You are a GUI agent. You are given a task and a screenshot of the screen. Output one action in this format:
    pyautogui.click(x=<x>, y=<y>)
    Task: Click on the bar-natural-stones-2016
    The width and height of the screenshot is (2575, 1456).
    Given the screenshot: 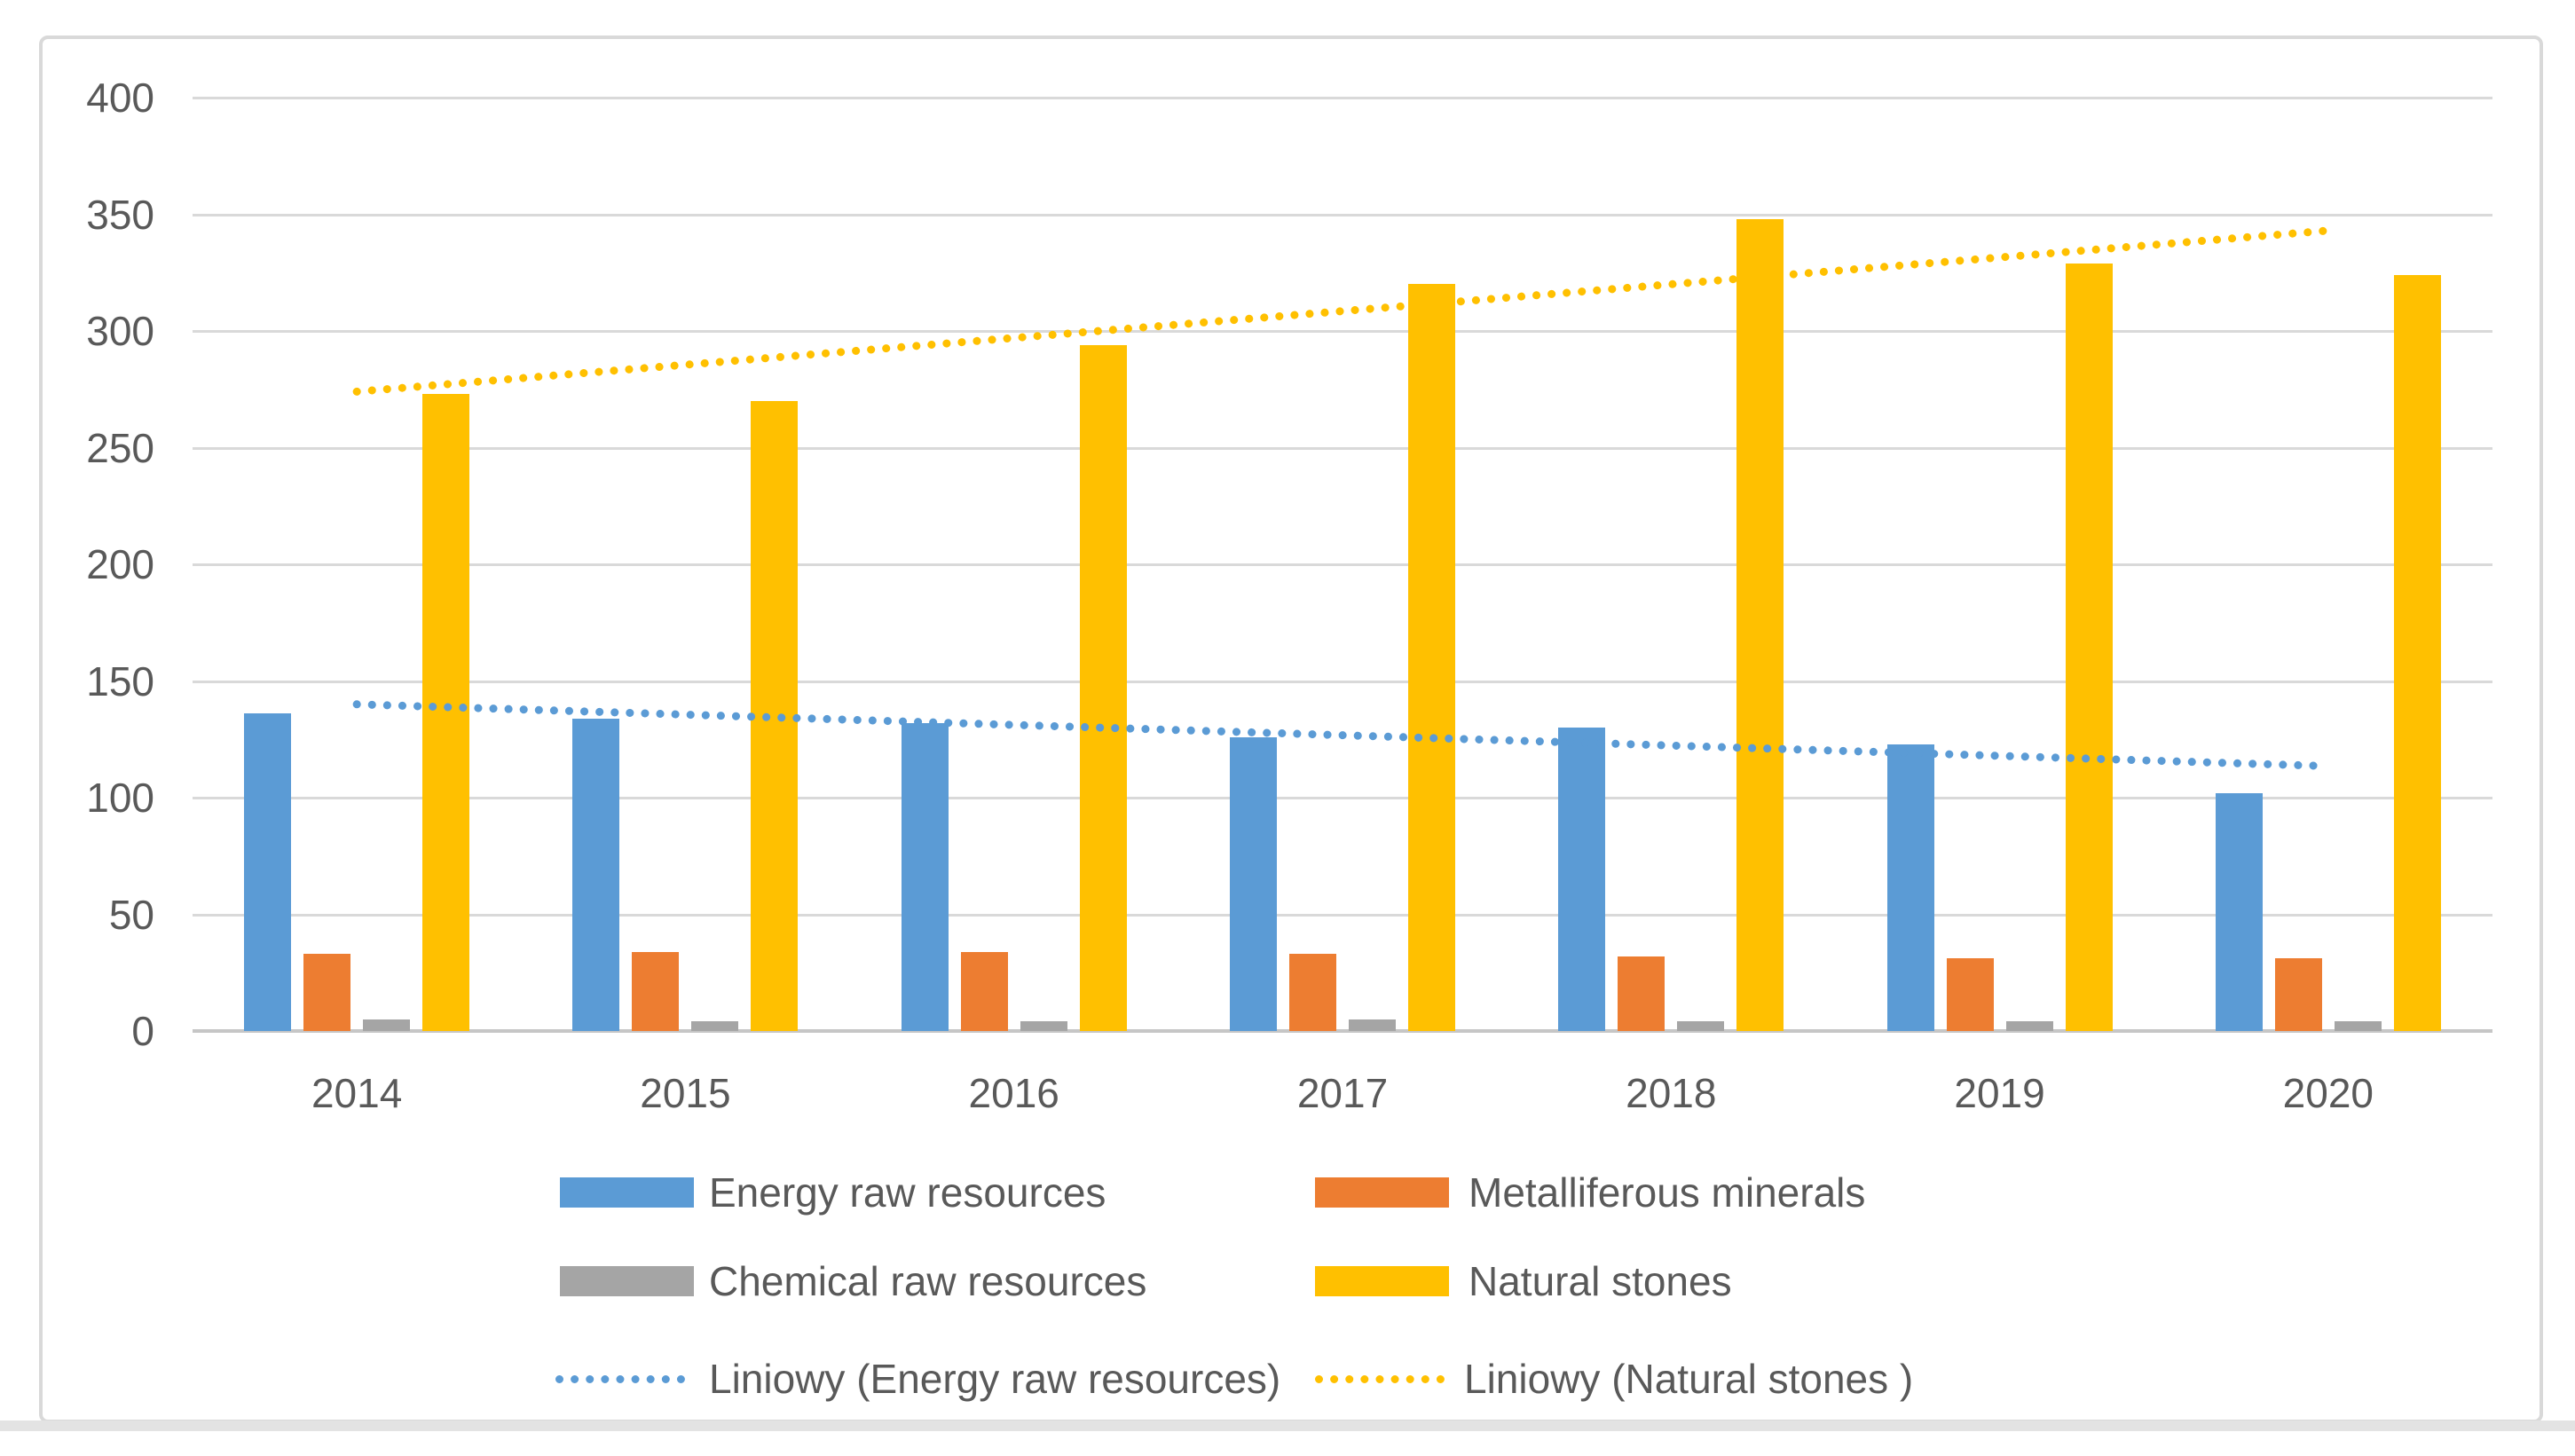 What is the action you would take?
    pyautogui.click(x=1103, y=687)
    